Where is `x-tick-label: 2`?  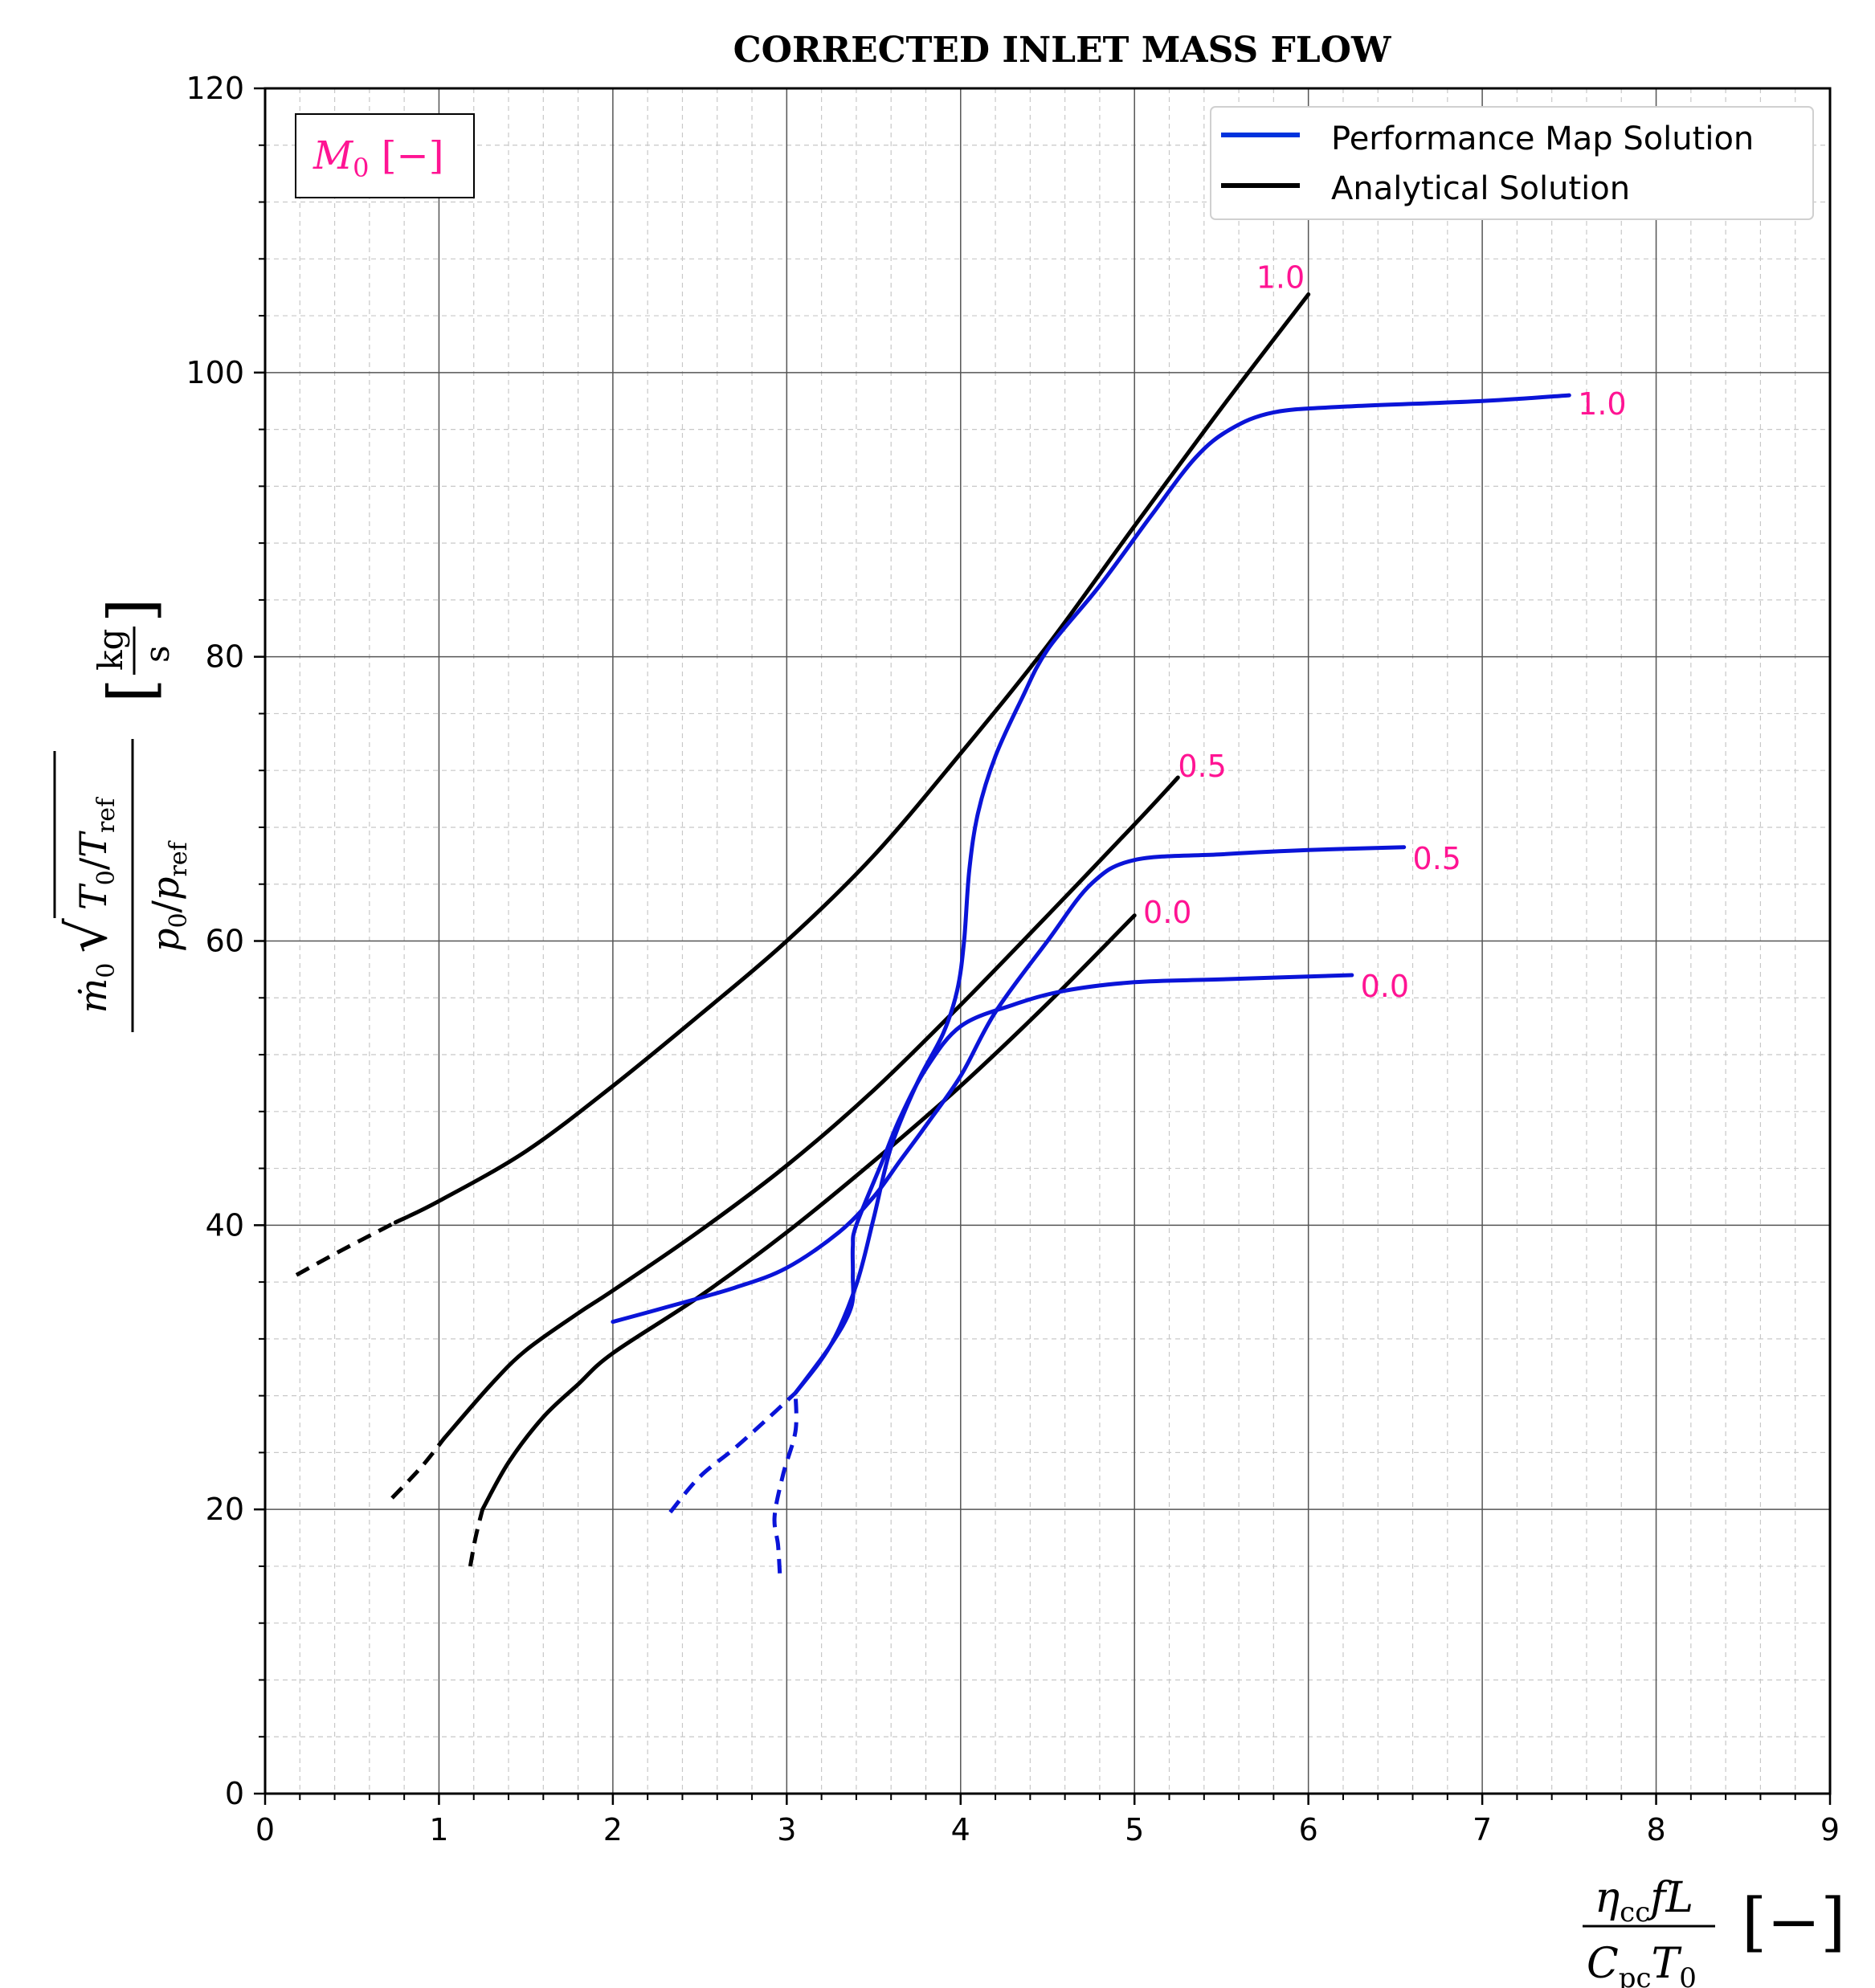 x-tick-label: 2 is located at coordinates (613, 1829).